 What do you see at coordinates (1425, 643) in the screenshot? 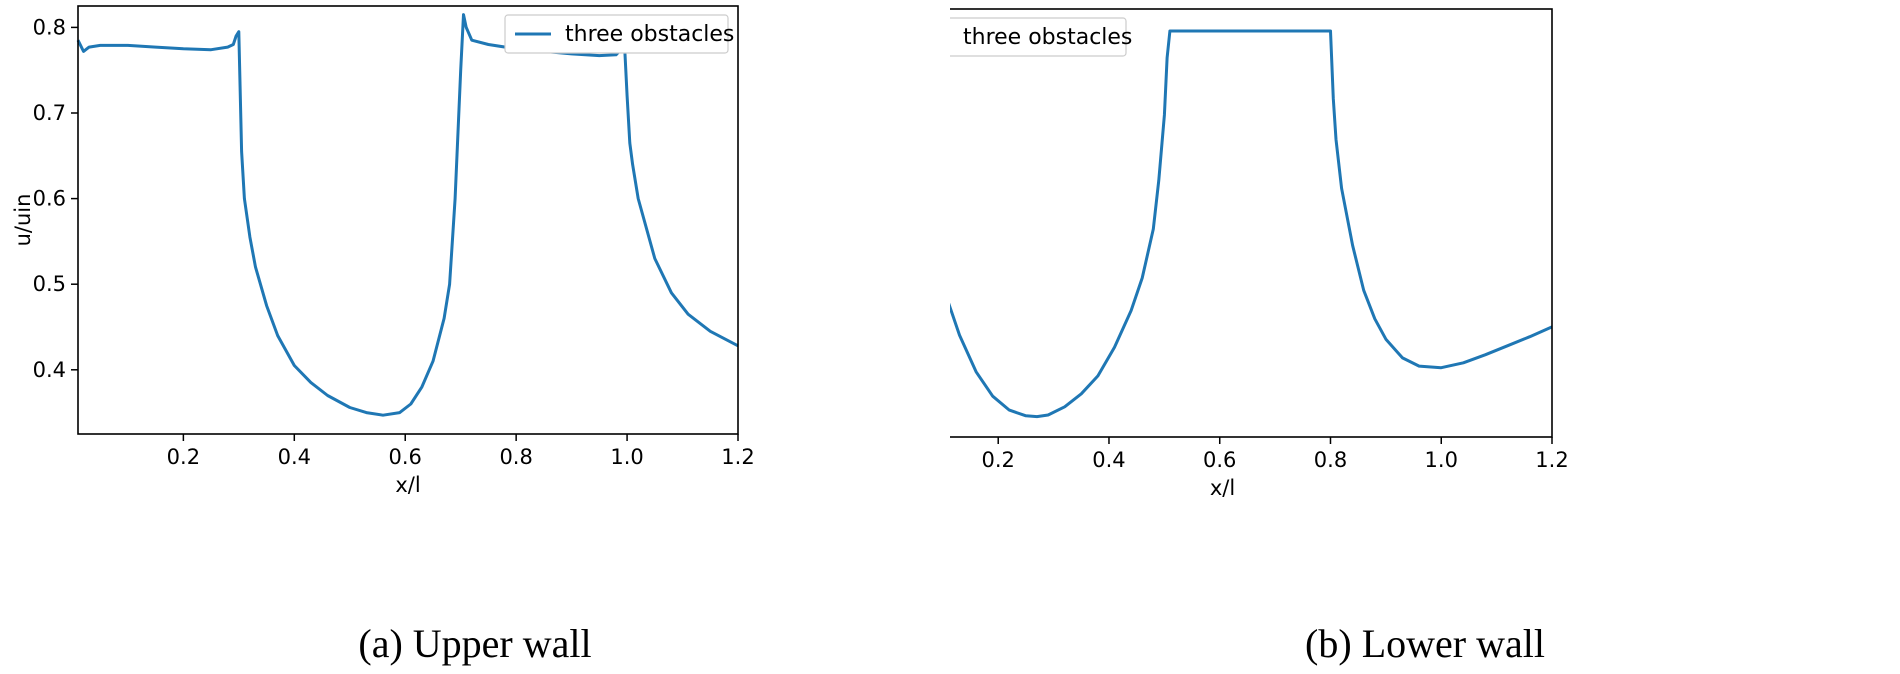
I see `caption-lower-wall: (b) Lower wall` at bounding box center [1425, 643].